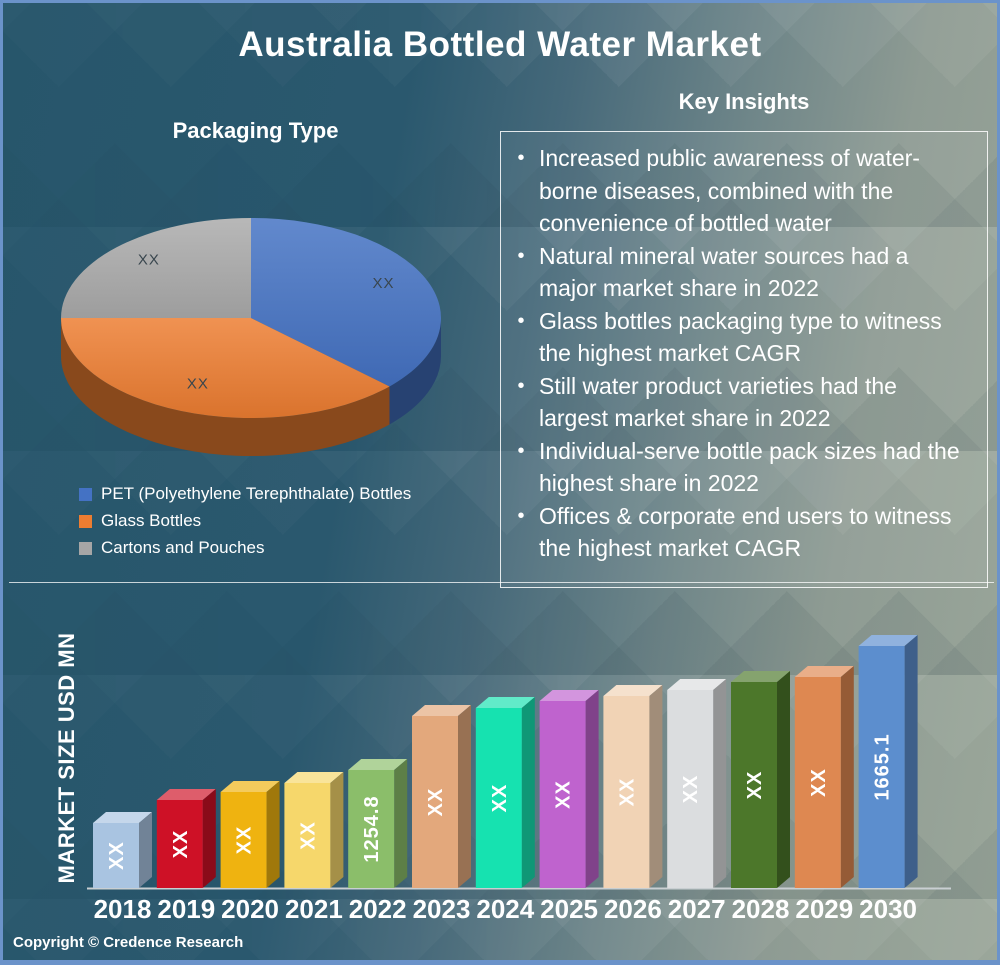 The image size is (1000, 965). I want to click on bar-2024: XX 2024, so click(505, 810).